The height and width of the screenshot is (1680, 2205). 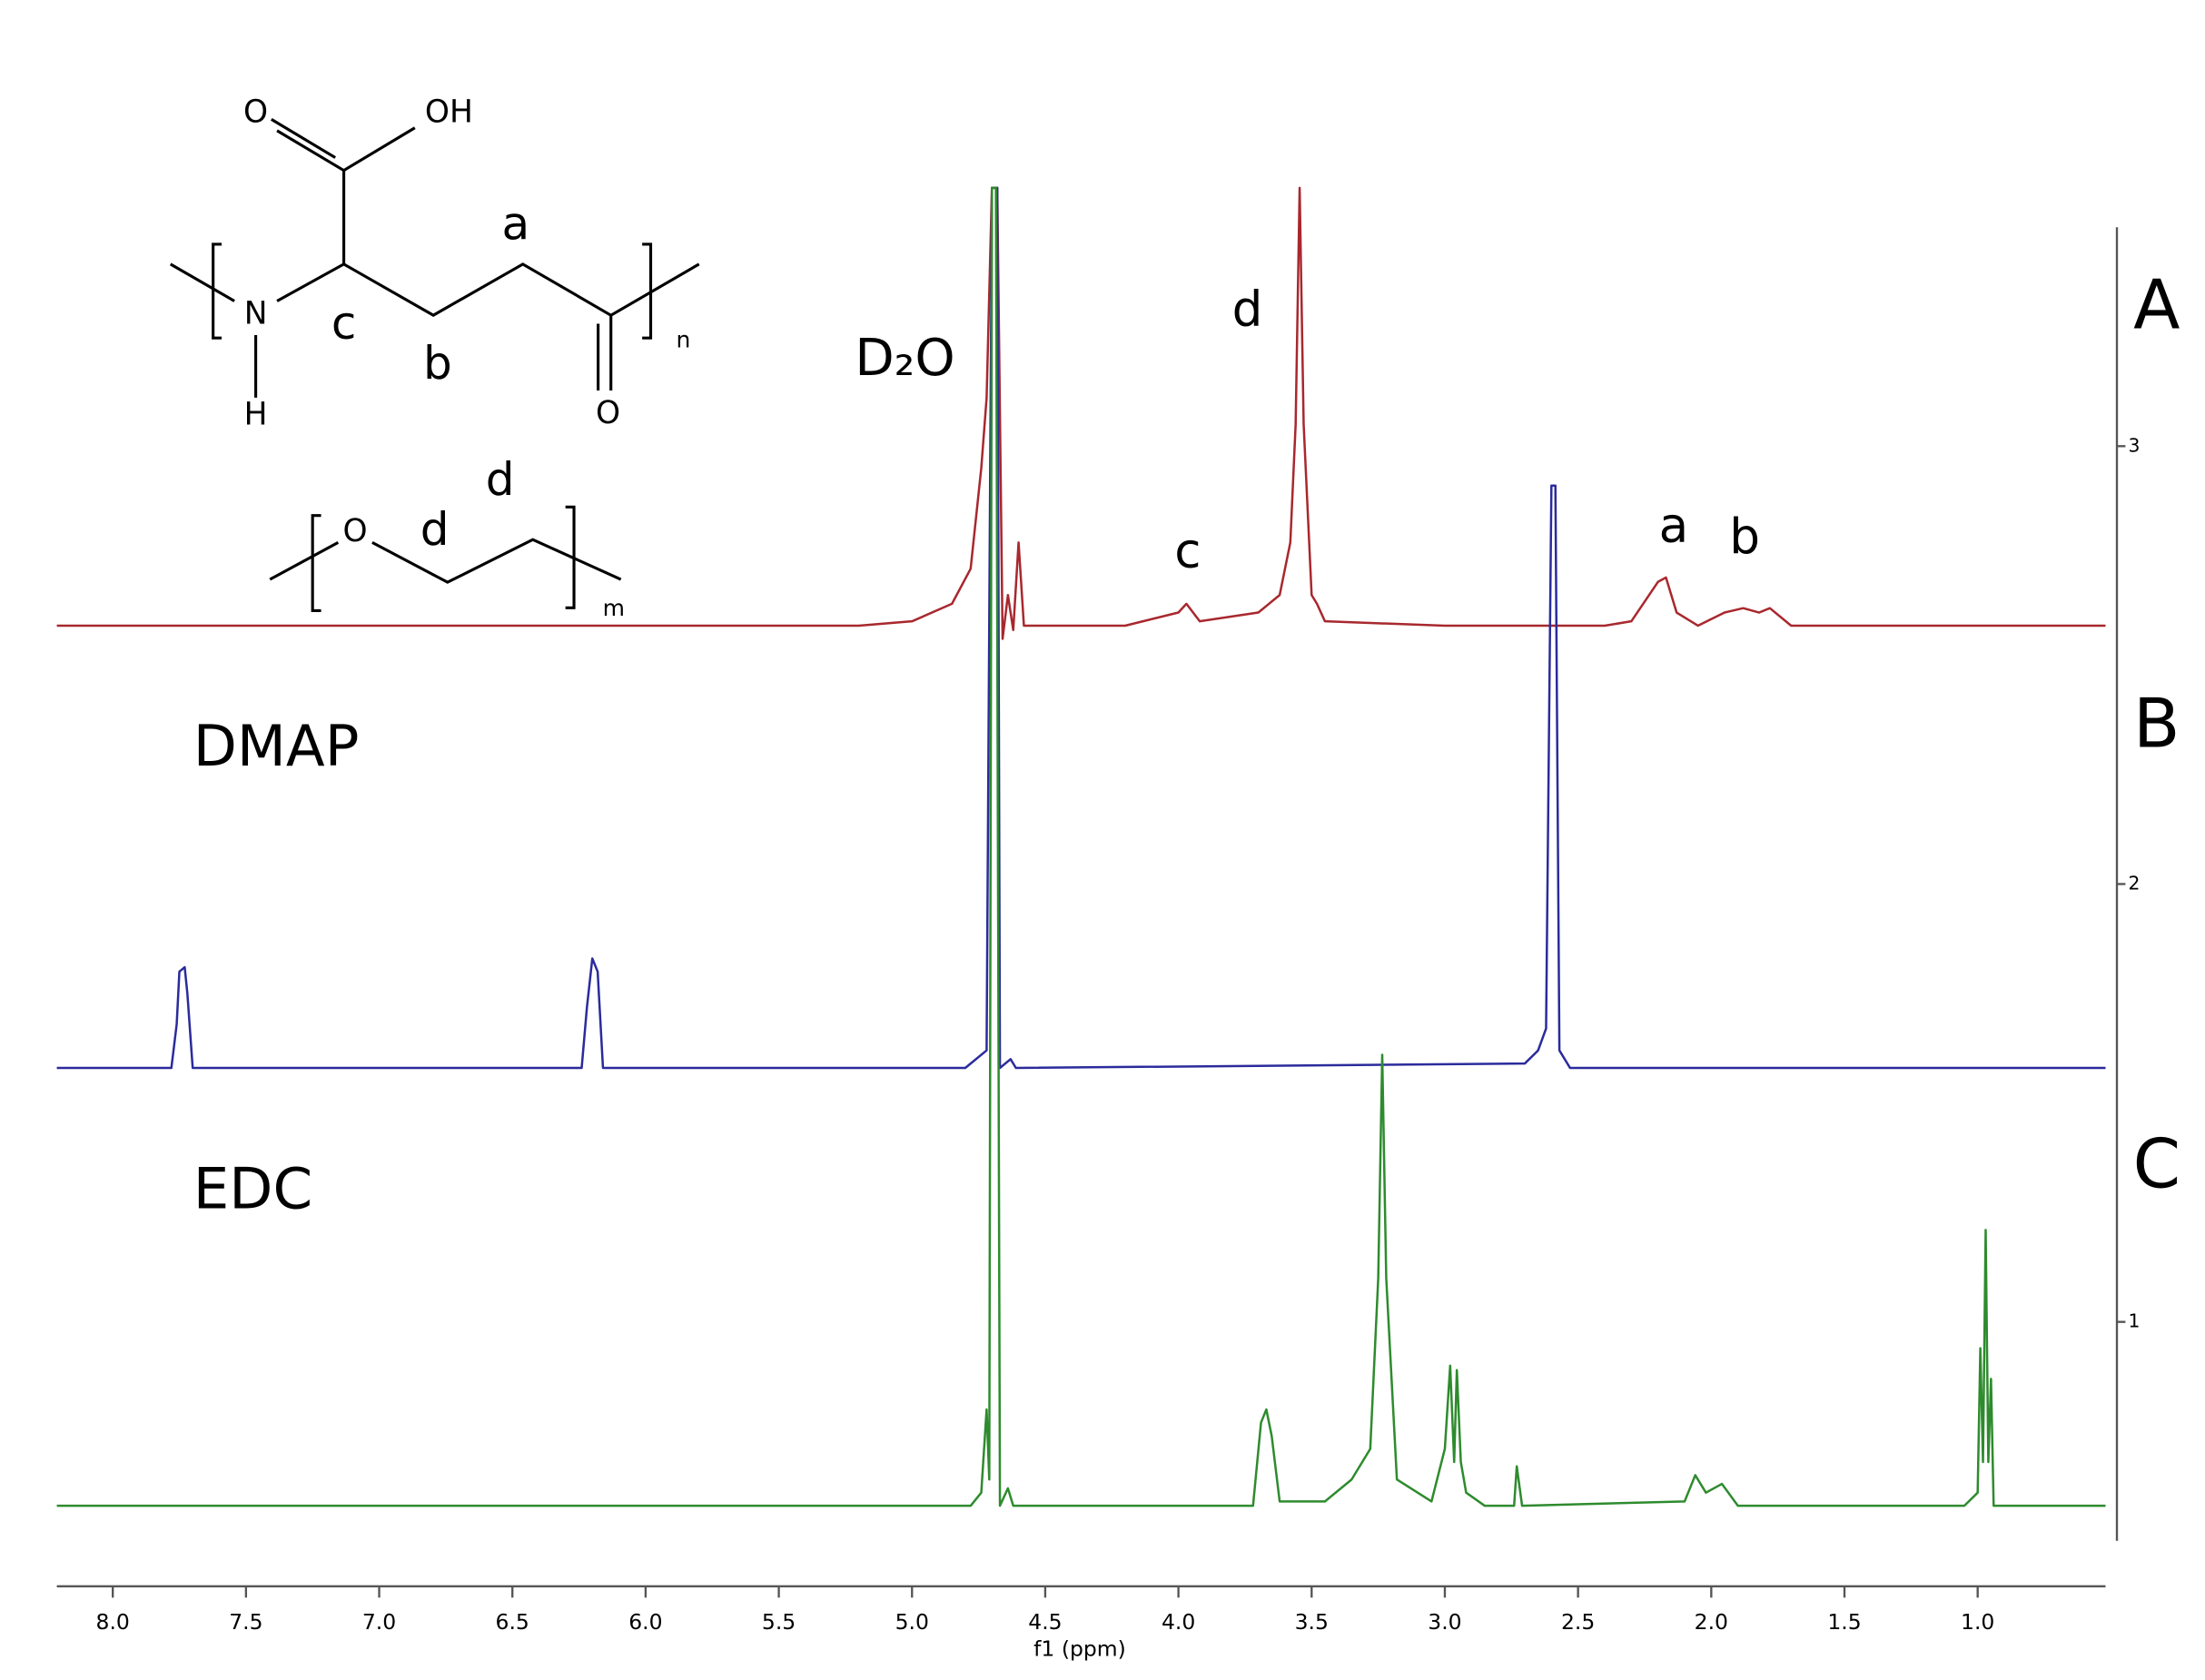 I want to click on compound-label: EDC, so click(x=252, y=1189).